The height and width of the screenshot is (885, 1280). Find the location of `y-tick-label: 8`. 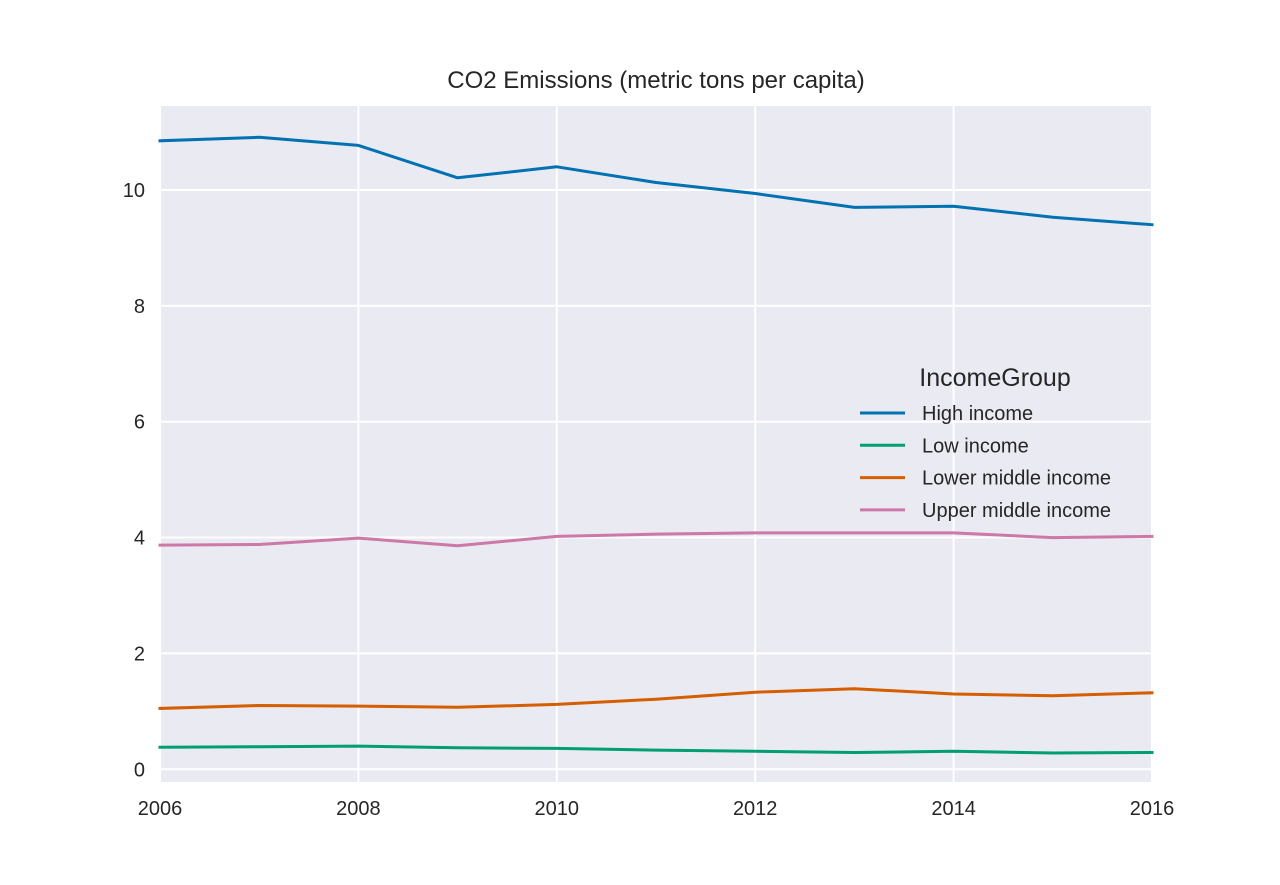

y-tick-label: 8 is located at coordinates (139, 307).